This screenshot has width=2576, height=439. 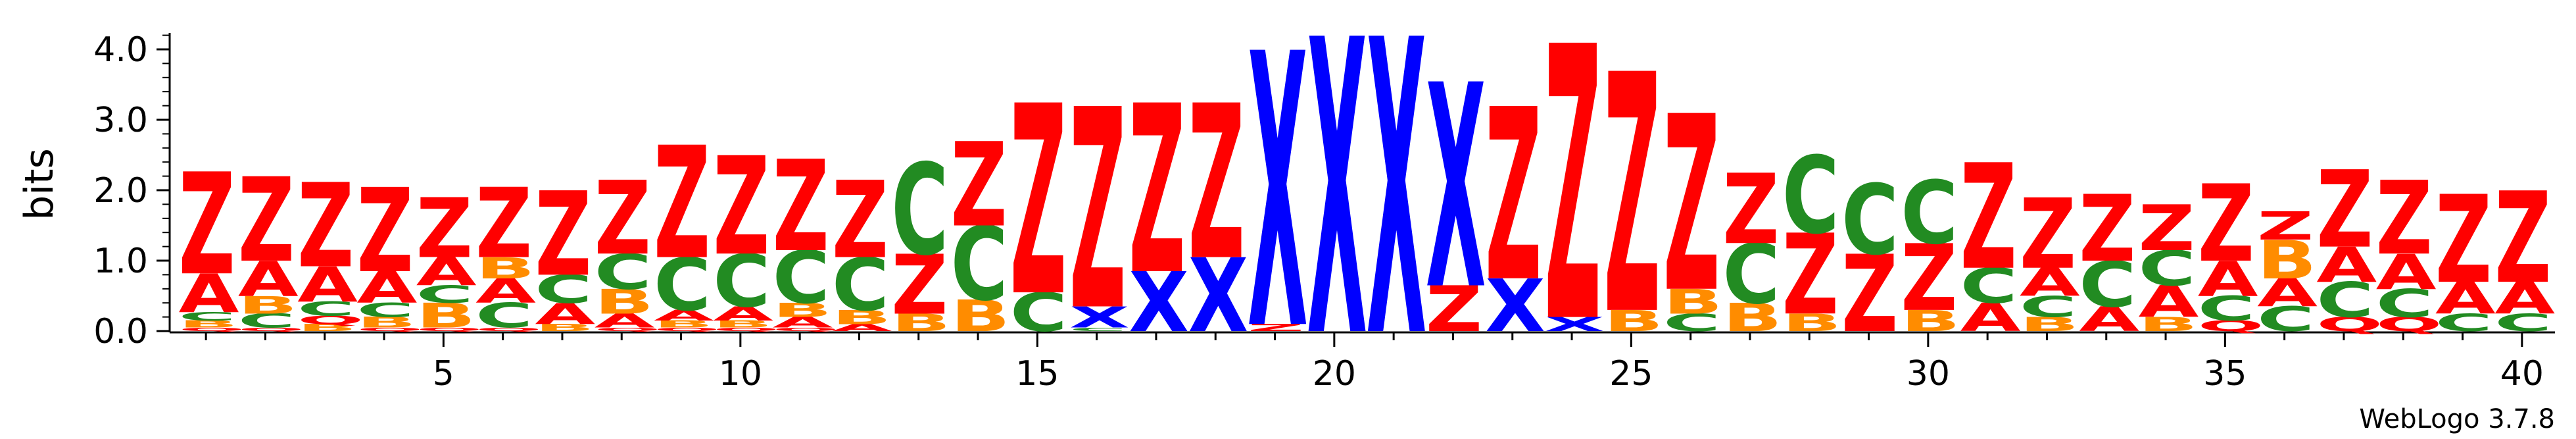 I want to click on x-tick-label: 20, so click(x=1334, y=374).